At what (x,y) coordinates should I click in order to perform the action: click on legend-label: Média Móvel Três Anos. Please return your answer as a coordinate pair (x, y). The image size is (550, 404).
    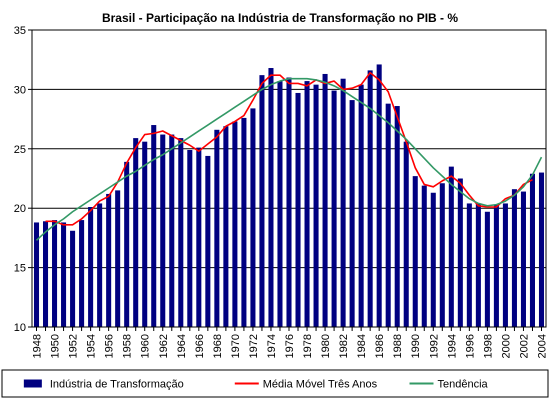
    Looking at the image, I should click on (320, 385).